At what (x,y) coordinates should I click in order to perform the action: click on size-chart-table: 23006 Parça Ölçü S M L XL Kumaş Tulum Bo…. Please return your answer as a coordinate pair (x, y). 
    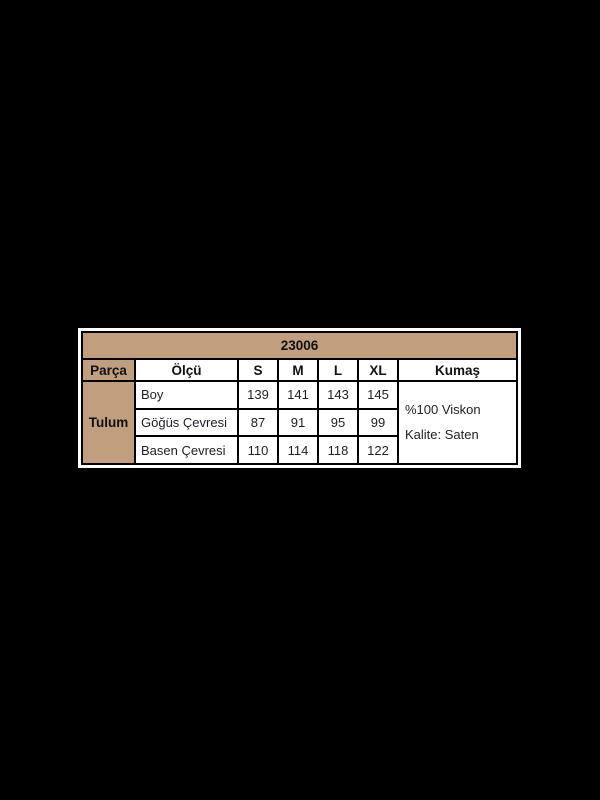
    Looking at the image, I should click on (299, 398).